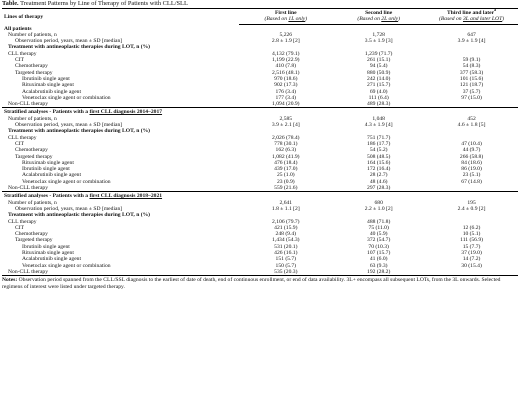  What do you see at coordinates (378, 181) in the screenshot?
I see `row-value-2: 48 (4.6)` at bounding box center [378, 181].